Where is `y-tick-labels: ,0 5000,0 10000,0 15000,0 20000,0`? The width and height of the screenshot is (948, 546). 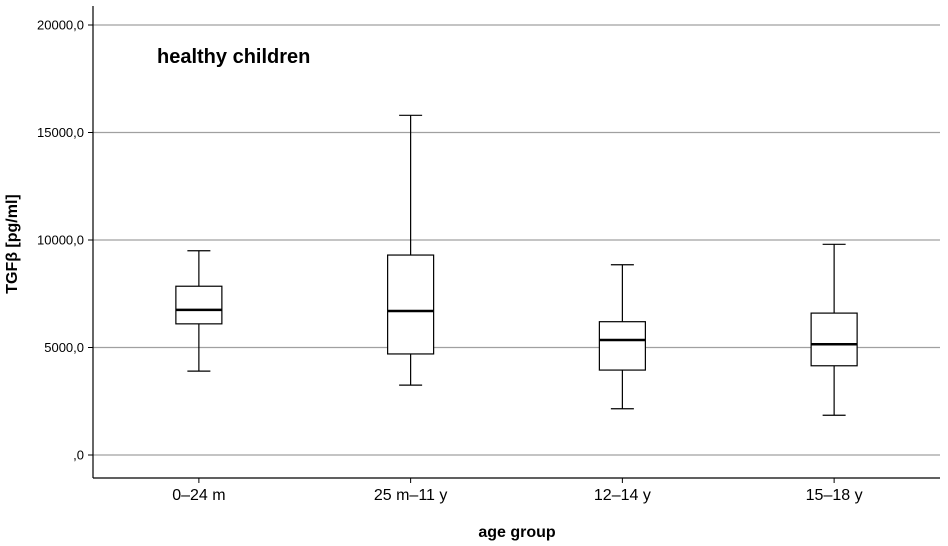 y-tick-labels: ,0 5000,0 10000,0 15000,0 20000,0 is located at coordinates (60, 240).